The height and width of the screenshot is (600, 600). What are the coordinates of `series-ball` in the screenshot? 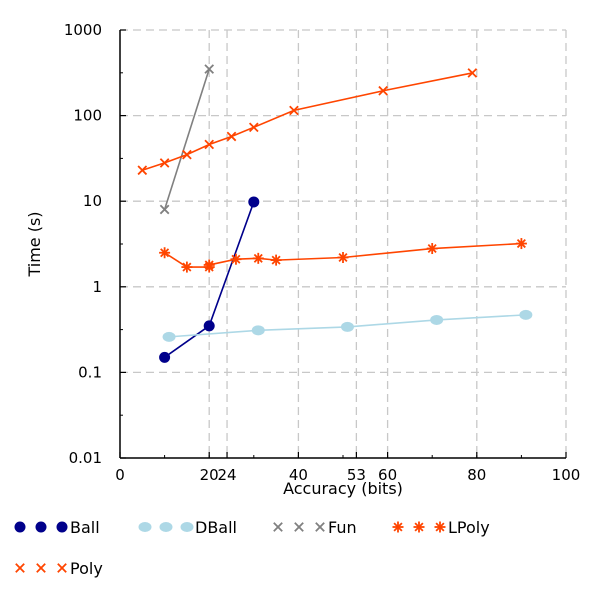 It's located at (209, 279).